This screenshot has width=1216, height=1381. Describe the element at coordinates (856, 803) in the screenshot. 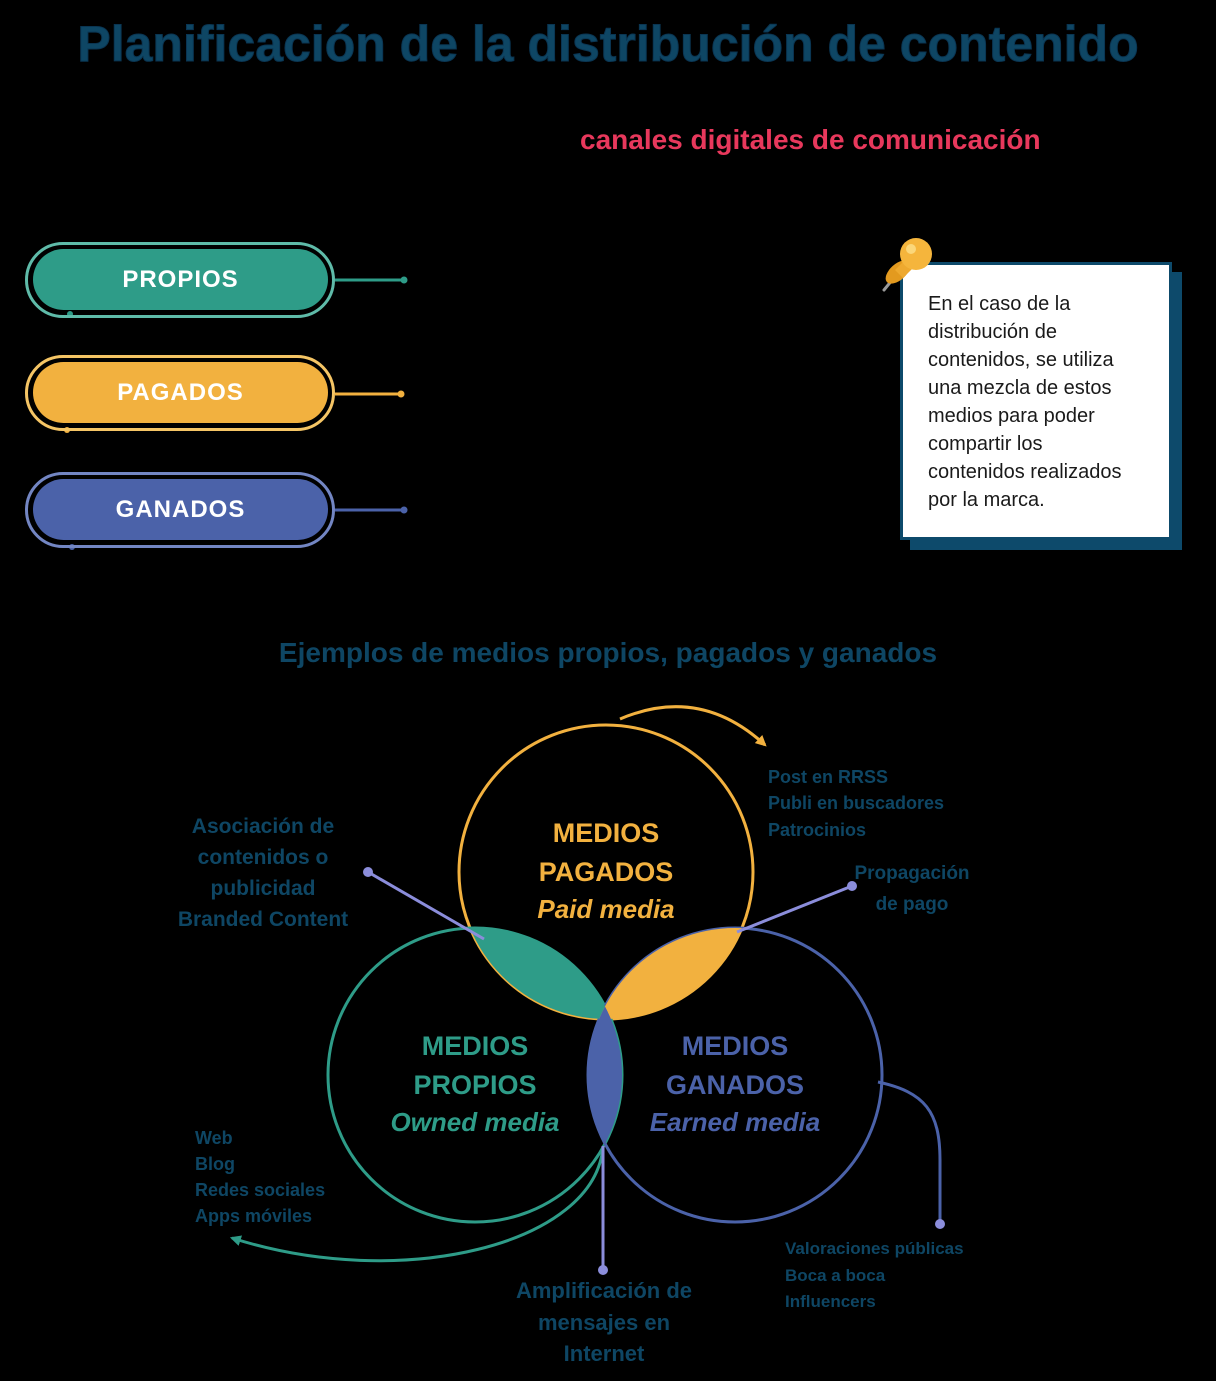

I see `paid-example-item: Publi en buscadores` at that location.